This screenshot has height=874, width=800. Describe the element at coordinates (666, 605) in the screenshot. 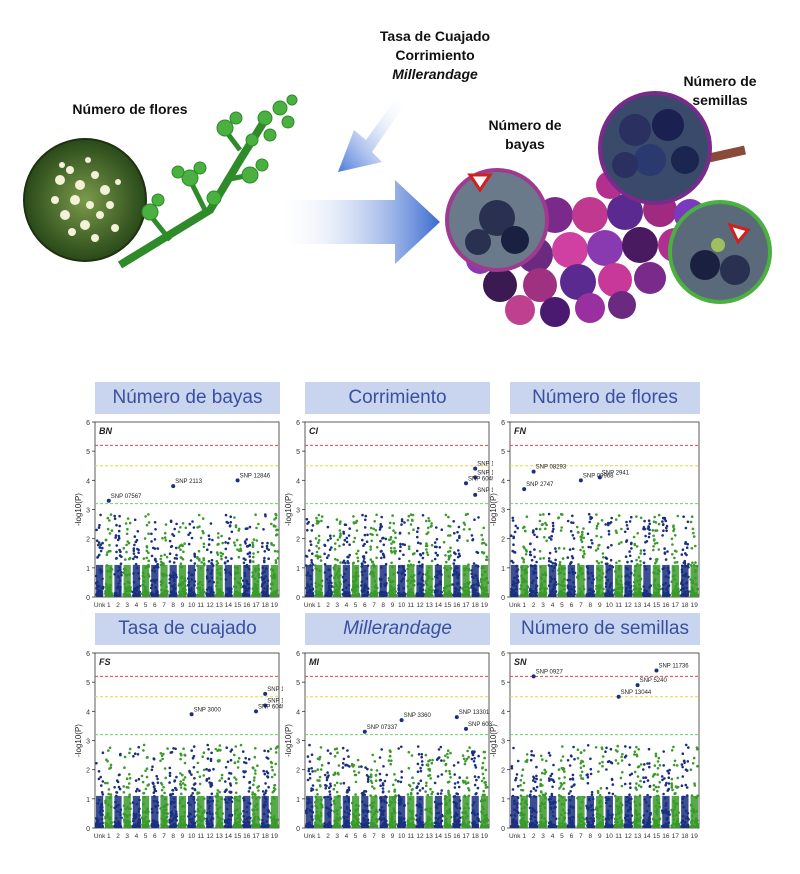

I see `x-tick-label: 16` at that location.